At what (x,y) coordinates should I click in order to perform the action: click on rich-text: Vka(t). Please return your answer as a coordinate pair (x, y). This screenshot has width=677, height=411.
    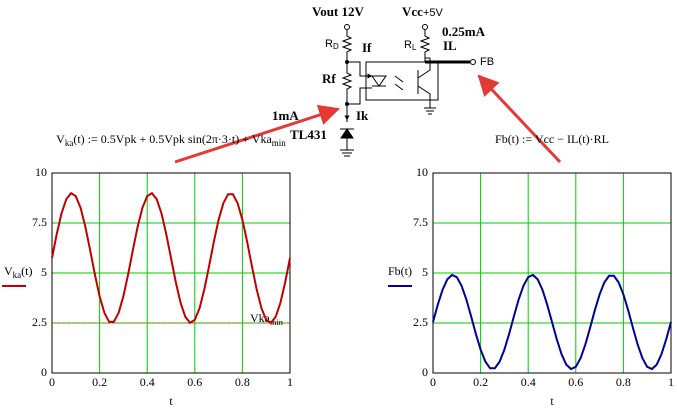
    Looking at the image, I should click on (18, 272).